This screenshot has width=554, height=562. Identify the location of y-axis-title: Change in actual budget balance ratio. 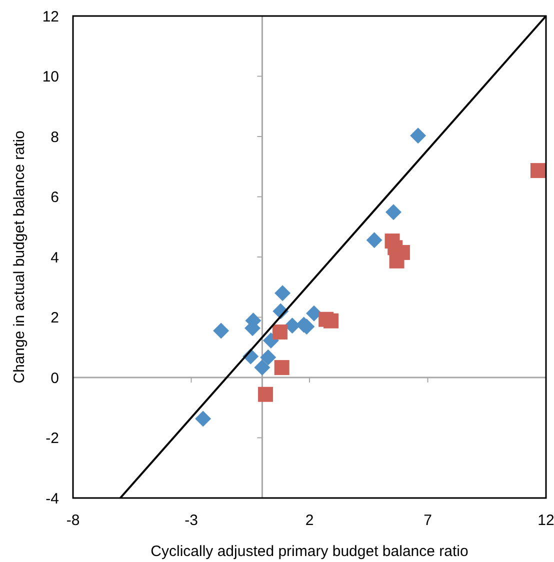
(19, 257).